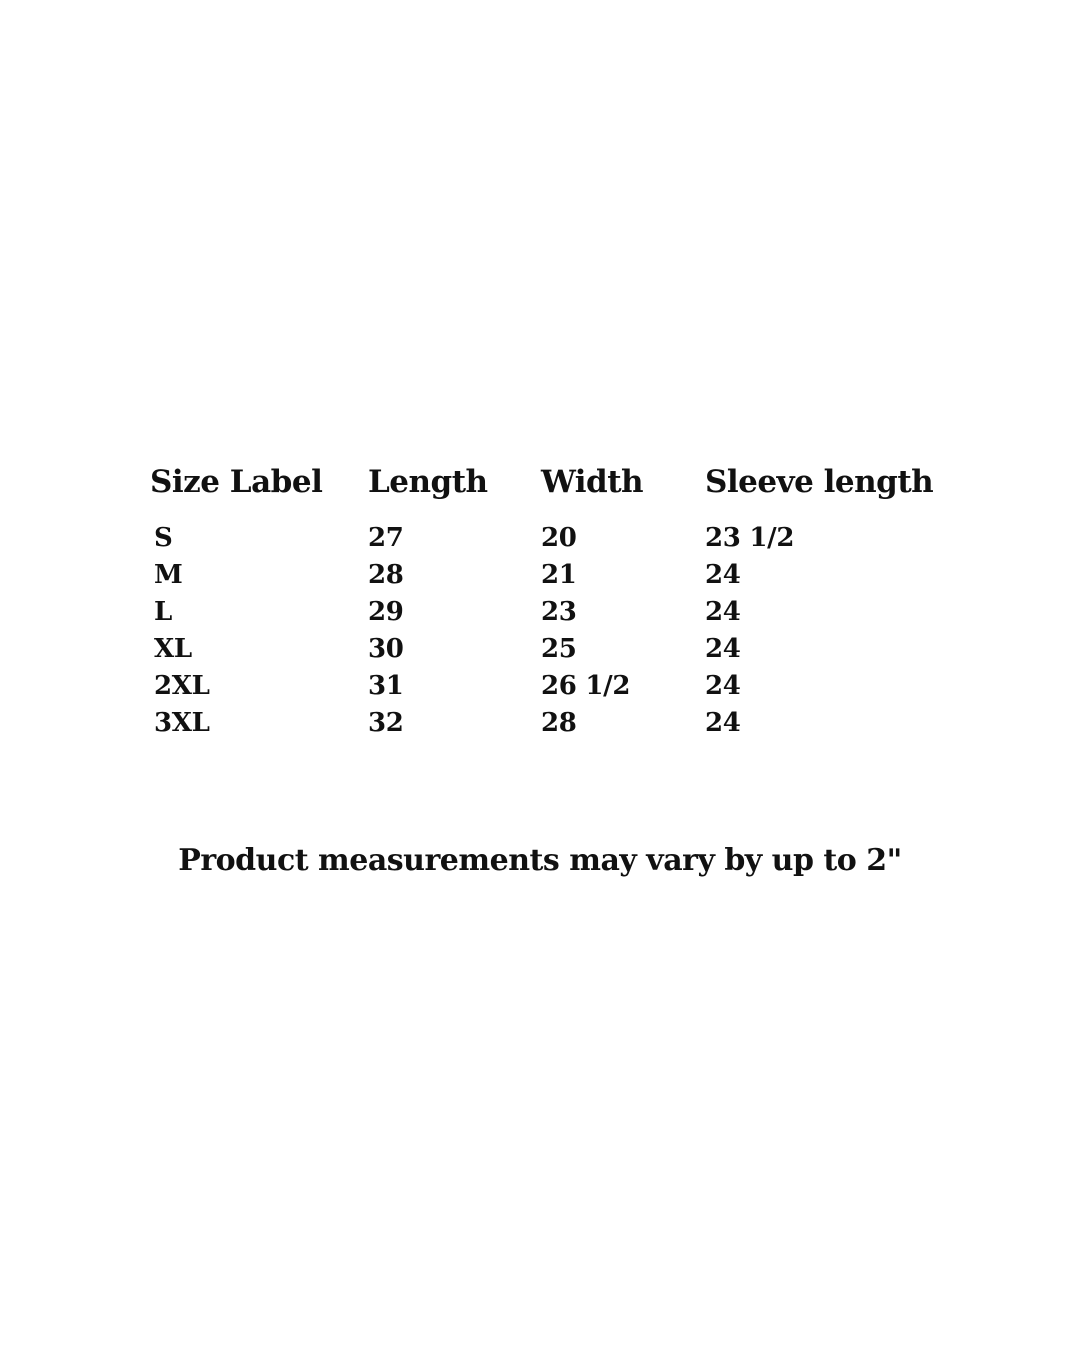 This screenshot has height=1350, width=1080. Describe the element at coordinates (386, 686) in the screenshot. I see `table-cell-length: 31` at that location.